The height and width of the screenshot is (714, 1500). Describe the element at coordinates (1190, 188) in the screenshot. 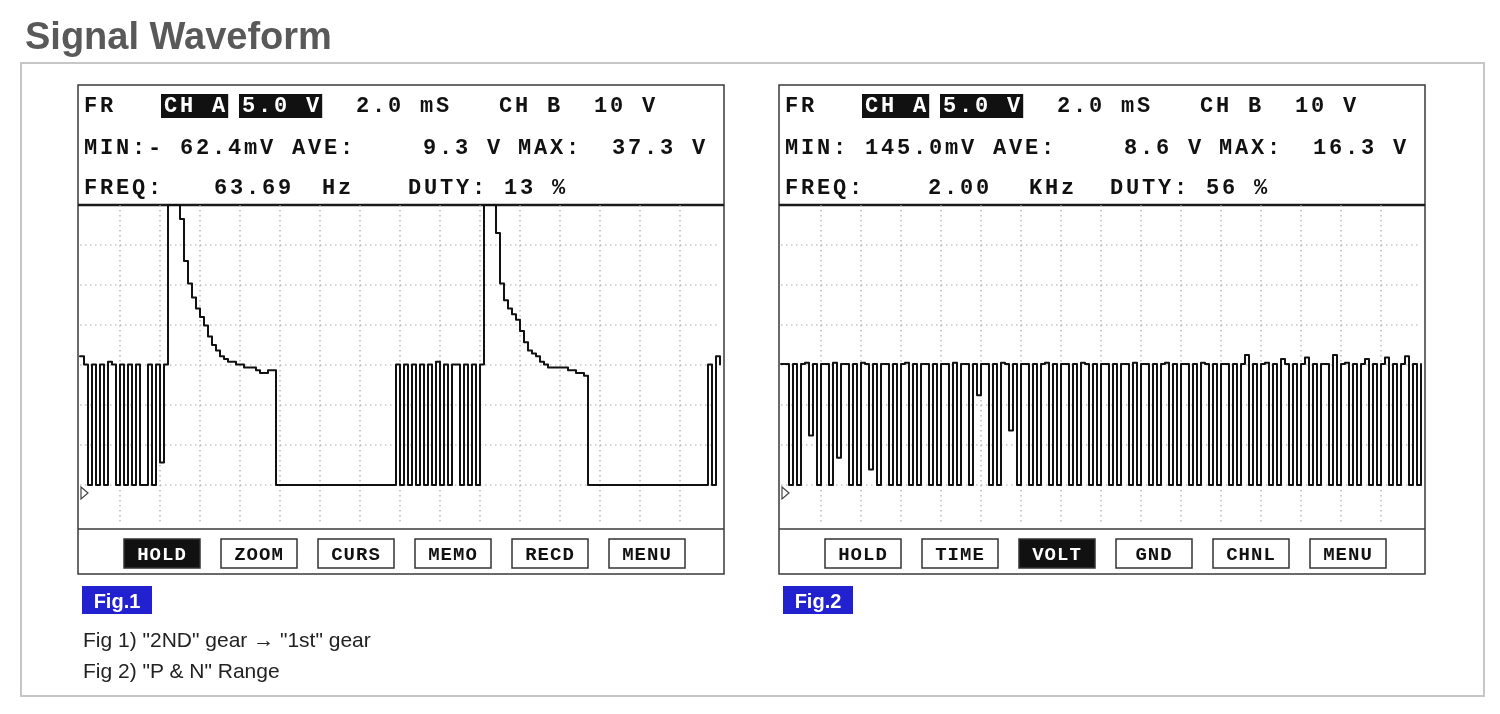

I see `text: DUTY: 56 %` at that location.